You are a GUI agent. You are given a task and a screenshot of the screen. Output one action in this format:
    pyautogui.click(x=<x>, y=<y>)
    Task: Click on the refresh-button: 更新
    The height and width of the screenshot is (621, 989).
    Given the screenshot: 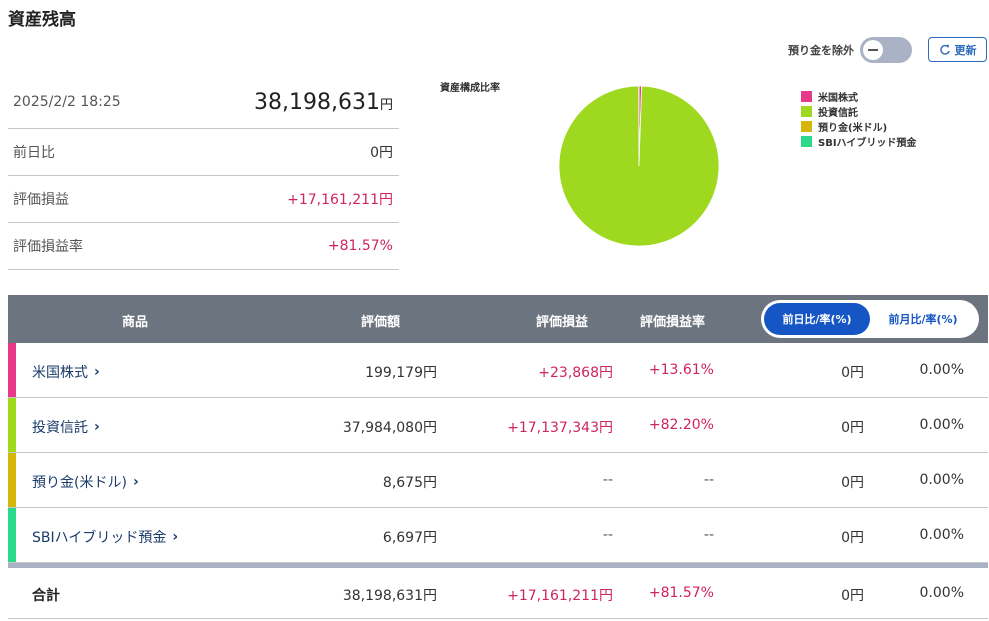 What is the action you would take?
    pyautogui.click(x=957, y=49)
    